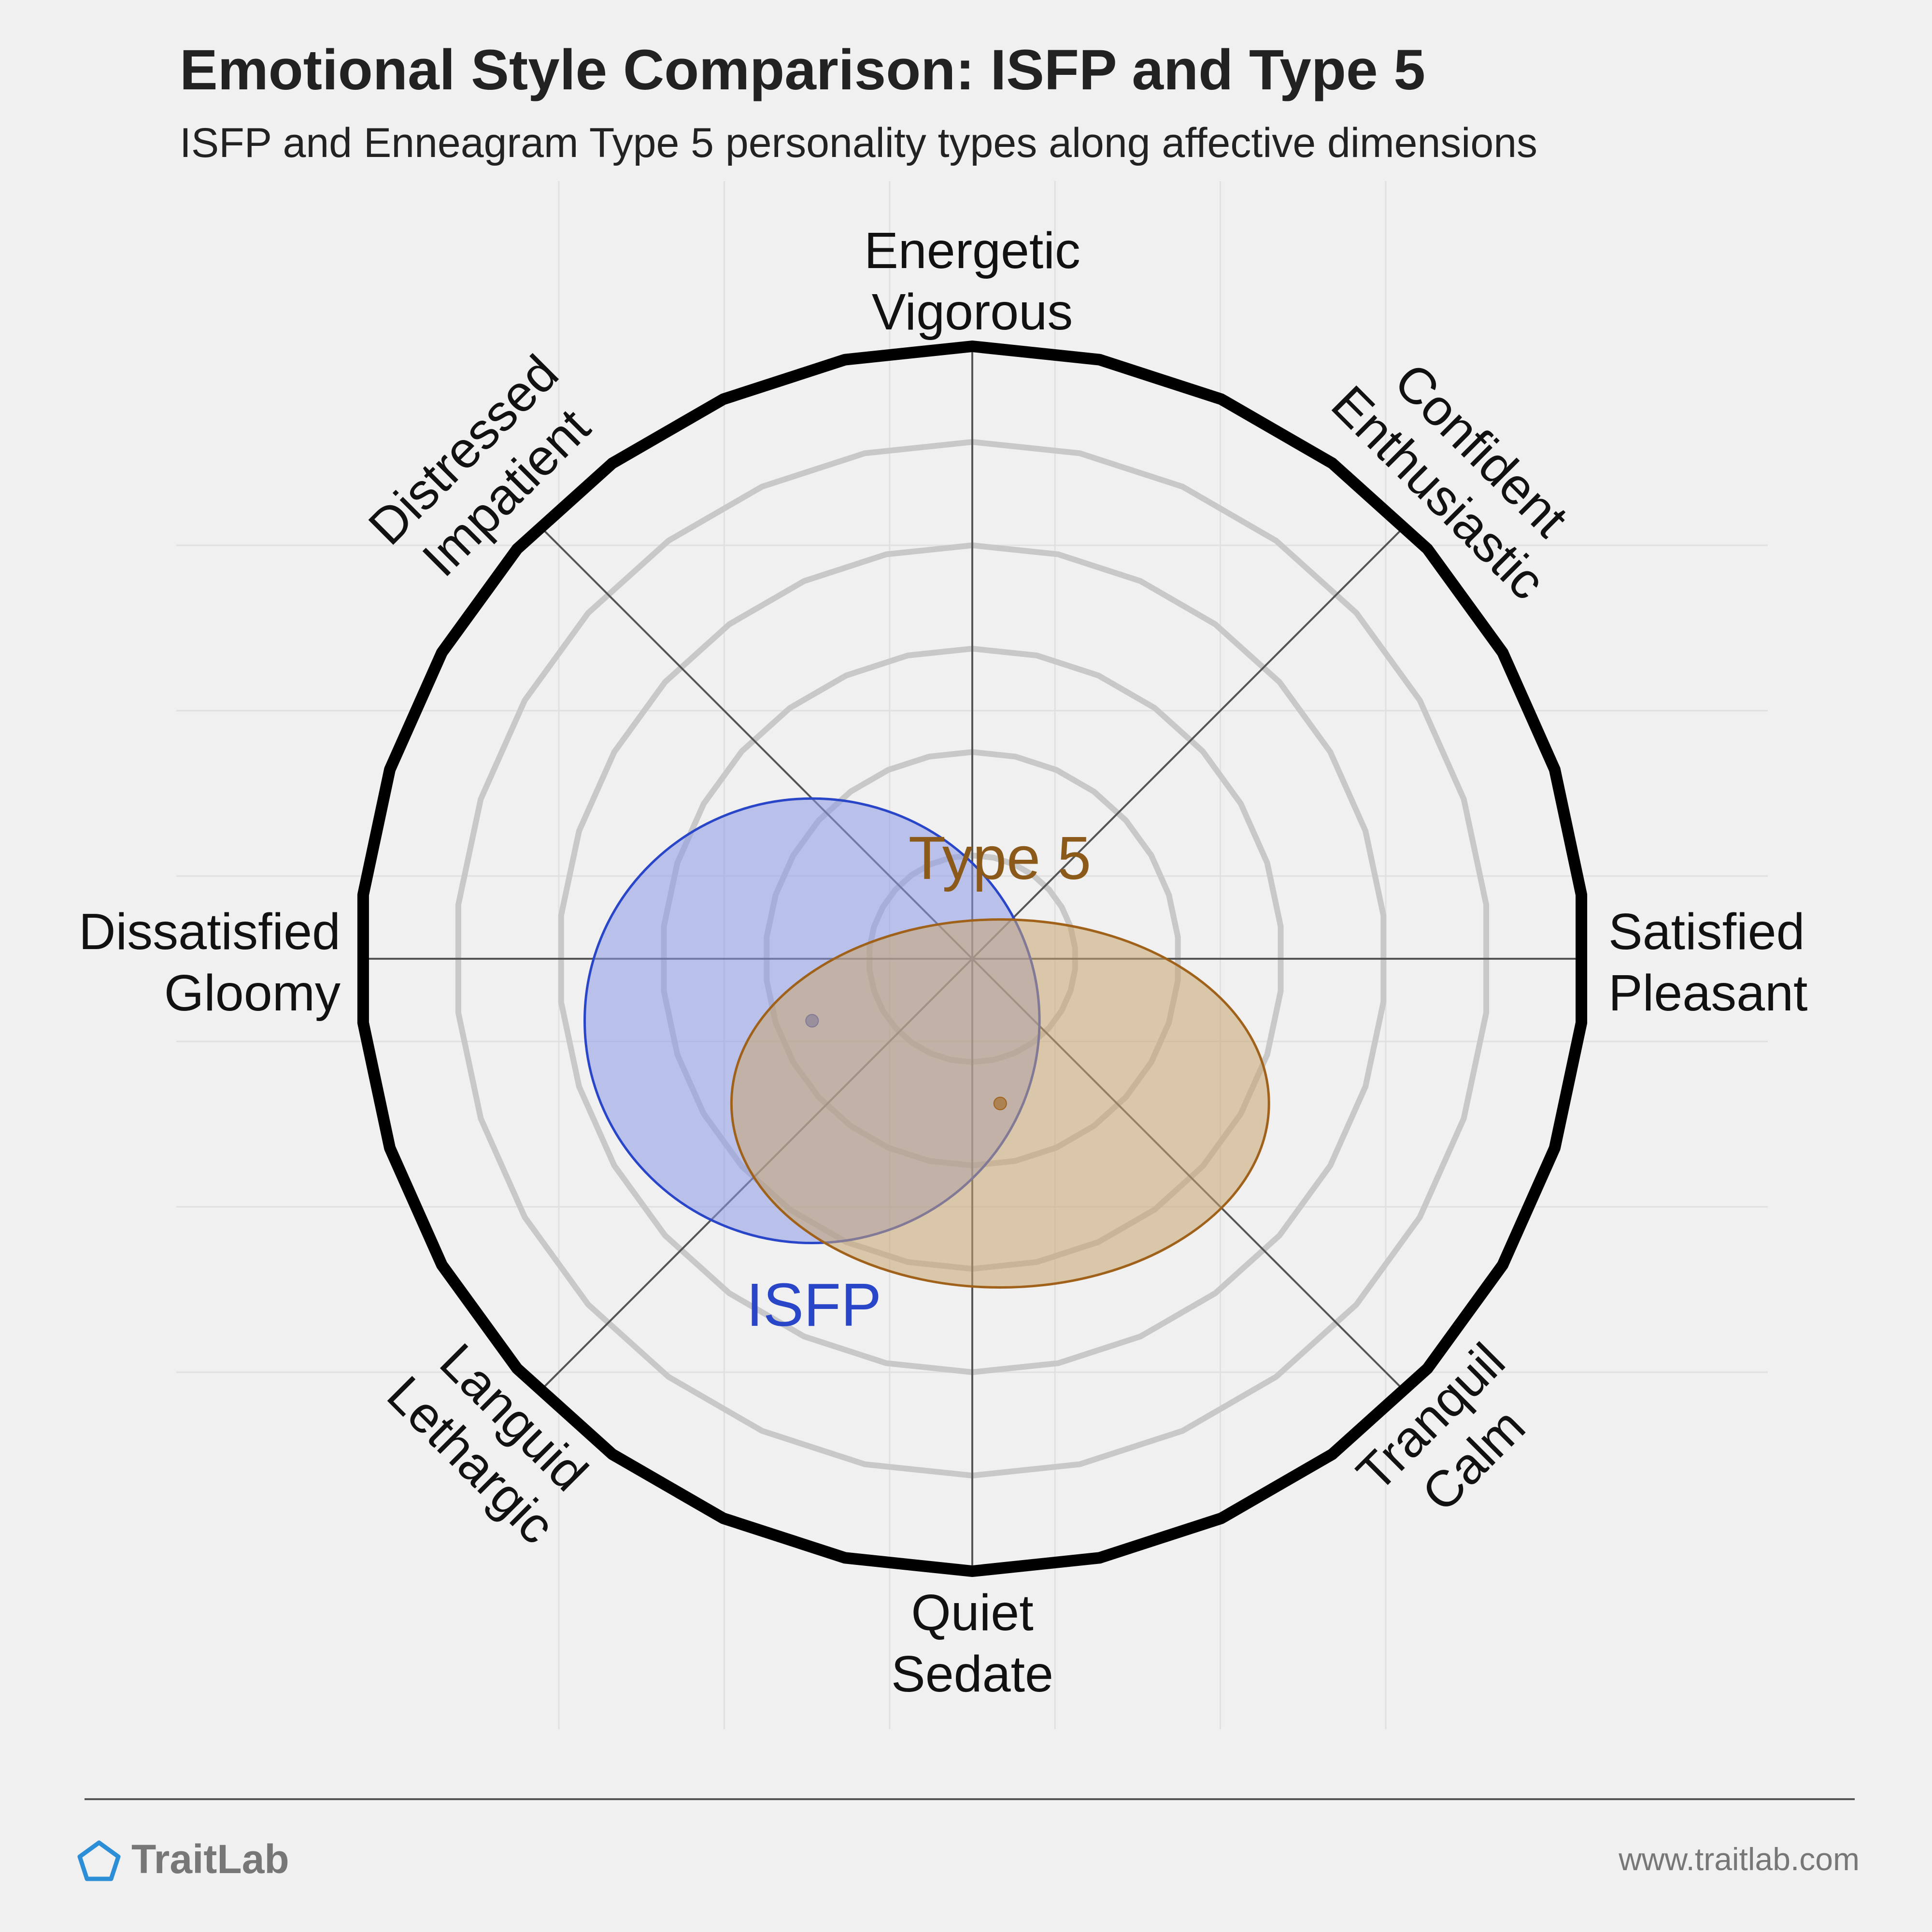 This screenshot has width=1932, height=1932. Describe the element at coordinates (210, 1859) in the screenshot. I see `brand-name: TraitLab` at that location.